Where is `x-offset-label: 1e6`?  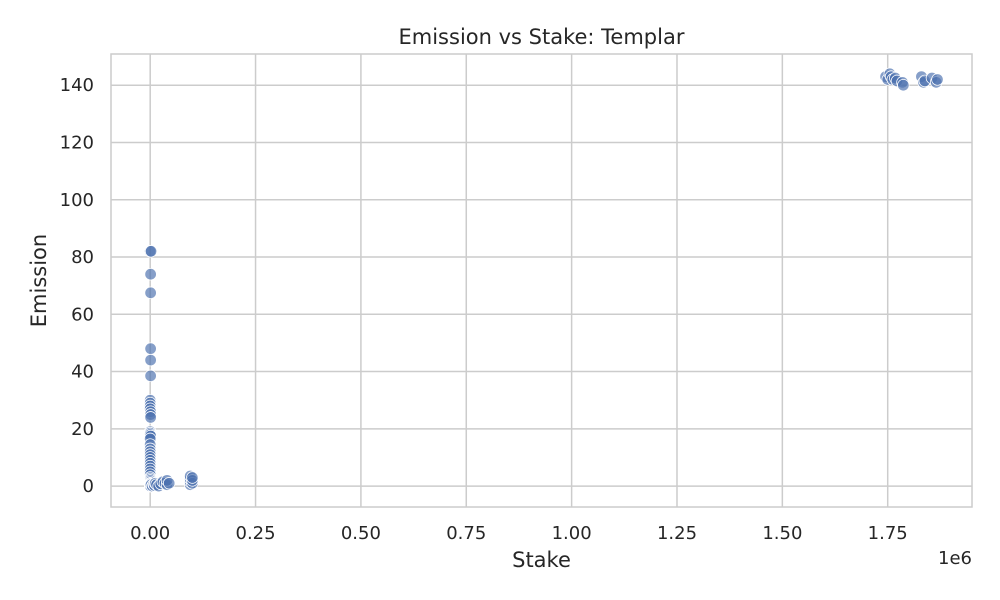 x-offset-label: 1e6 is located at coordinates (955, 558).